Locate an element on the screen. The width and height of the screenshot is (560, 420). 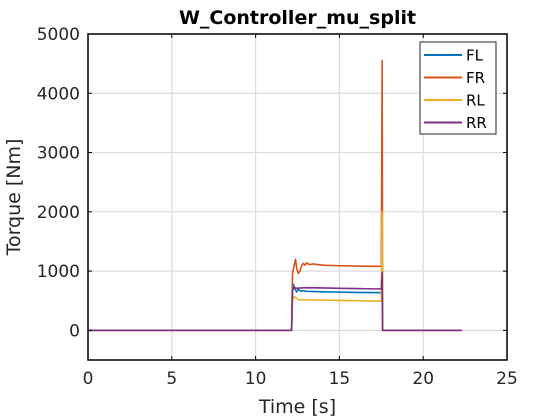
x-axis-label: Time [s] is located at coordinates (297, 407).